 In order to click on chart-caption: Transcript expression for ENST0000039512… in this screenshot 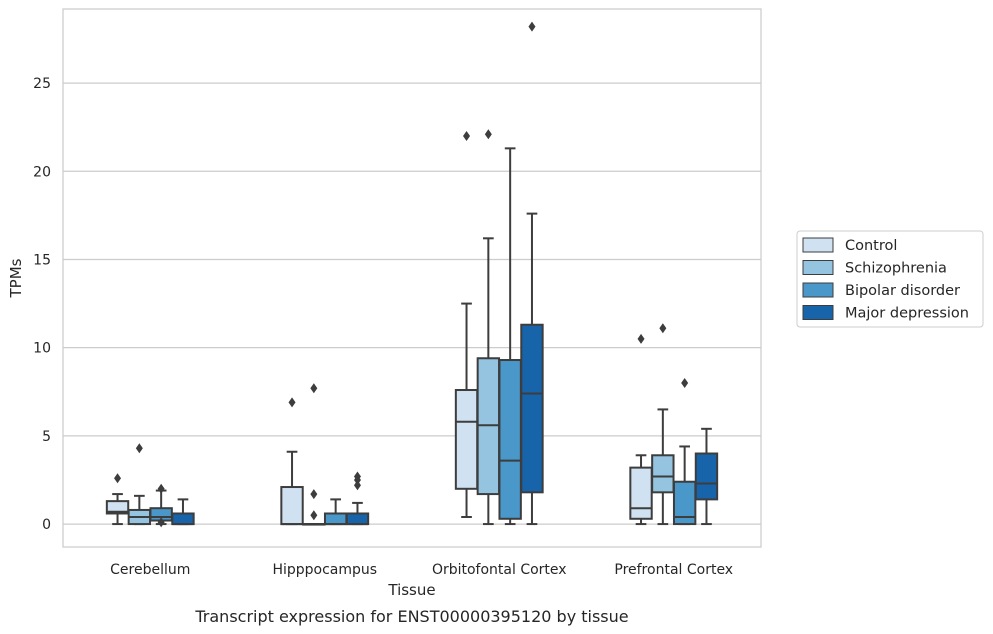, I will do `click(411, 616)`.